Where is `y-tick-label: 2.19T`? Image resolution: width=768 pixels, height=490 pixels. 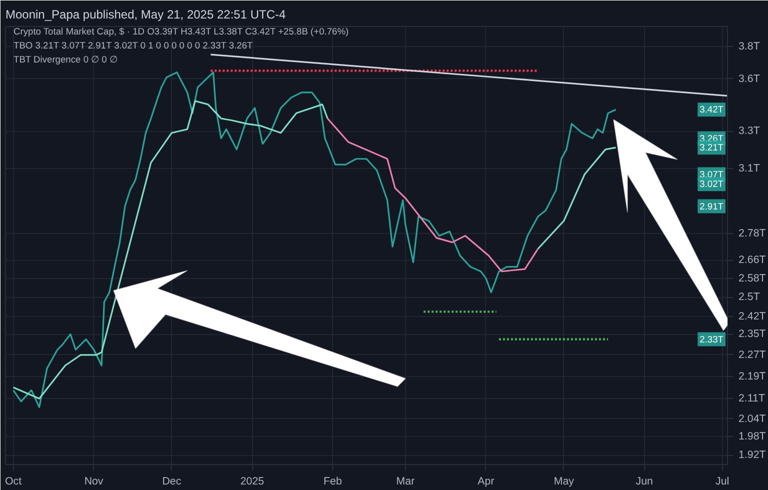 y-tick-label: 2.19T is located at coordinates (752, 376).